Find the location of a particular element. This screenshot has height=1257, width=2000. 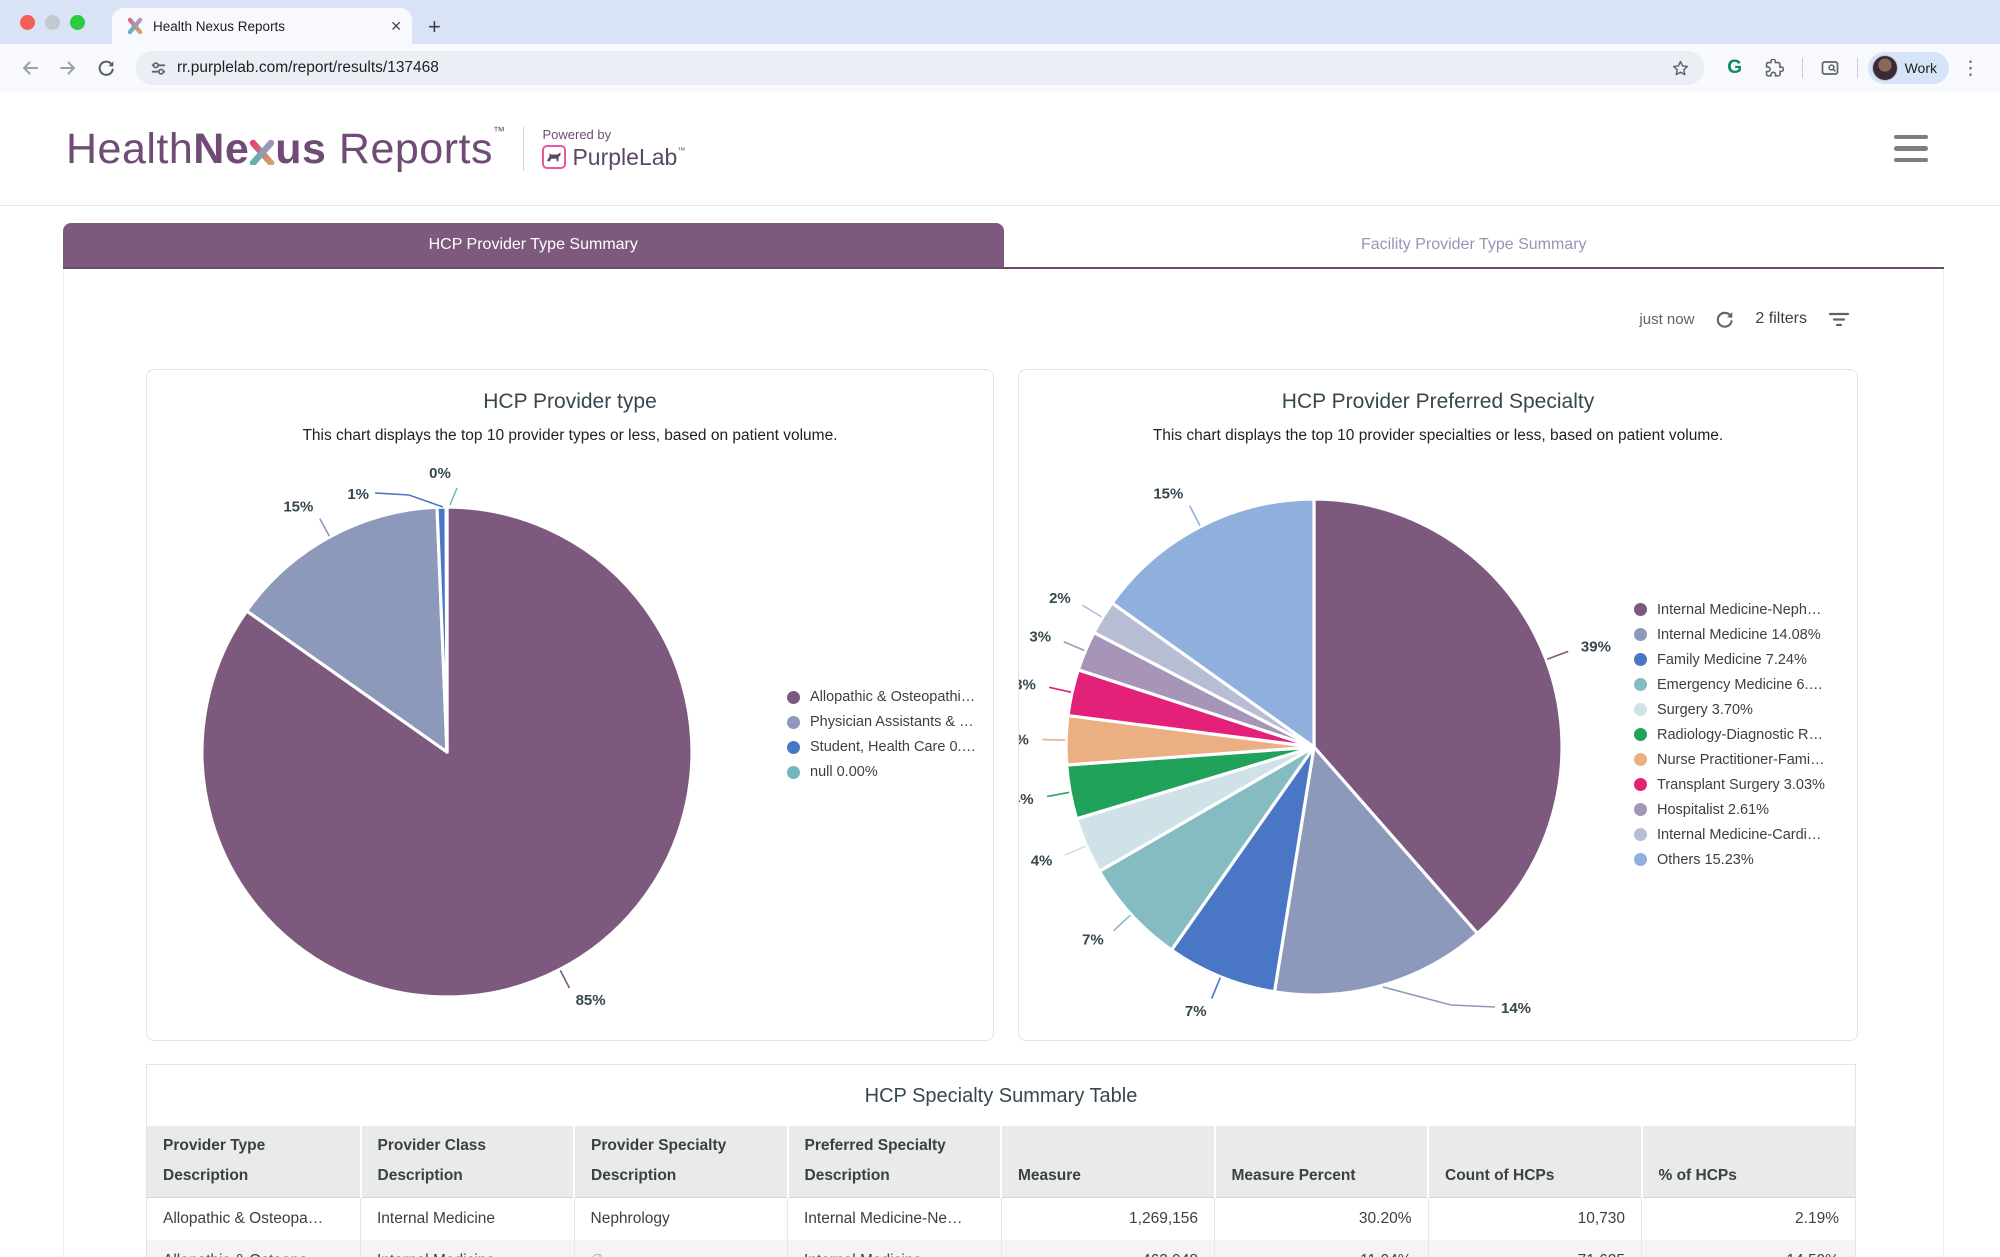

new-tab-icon: + is located at coordinates (434, 26).